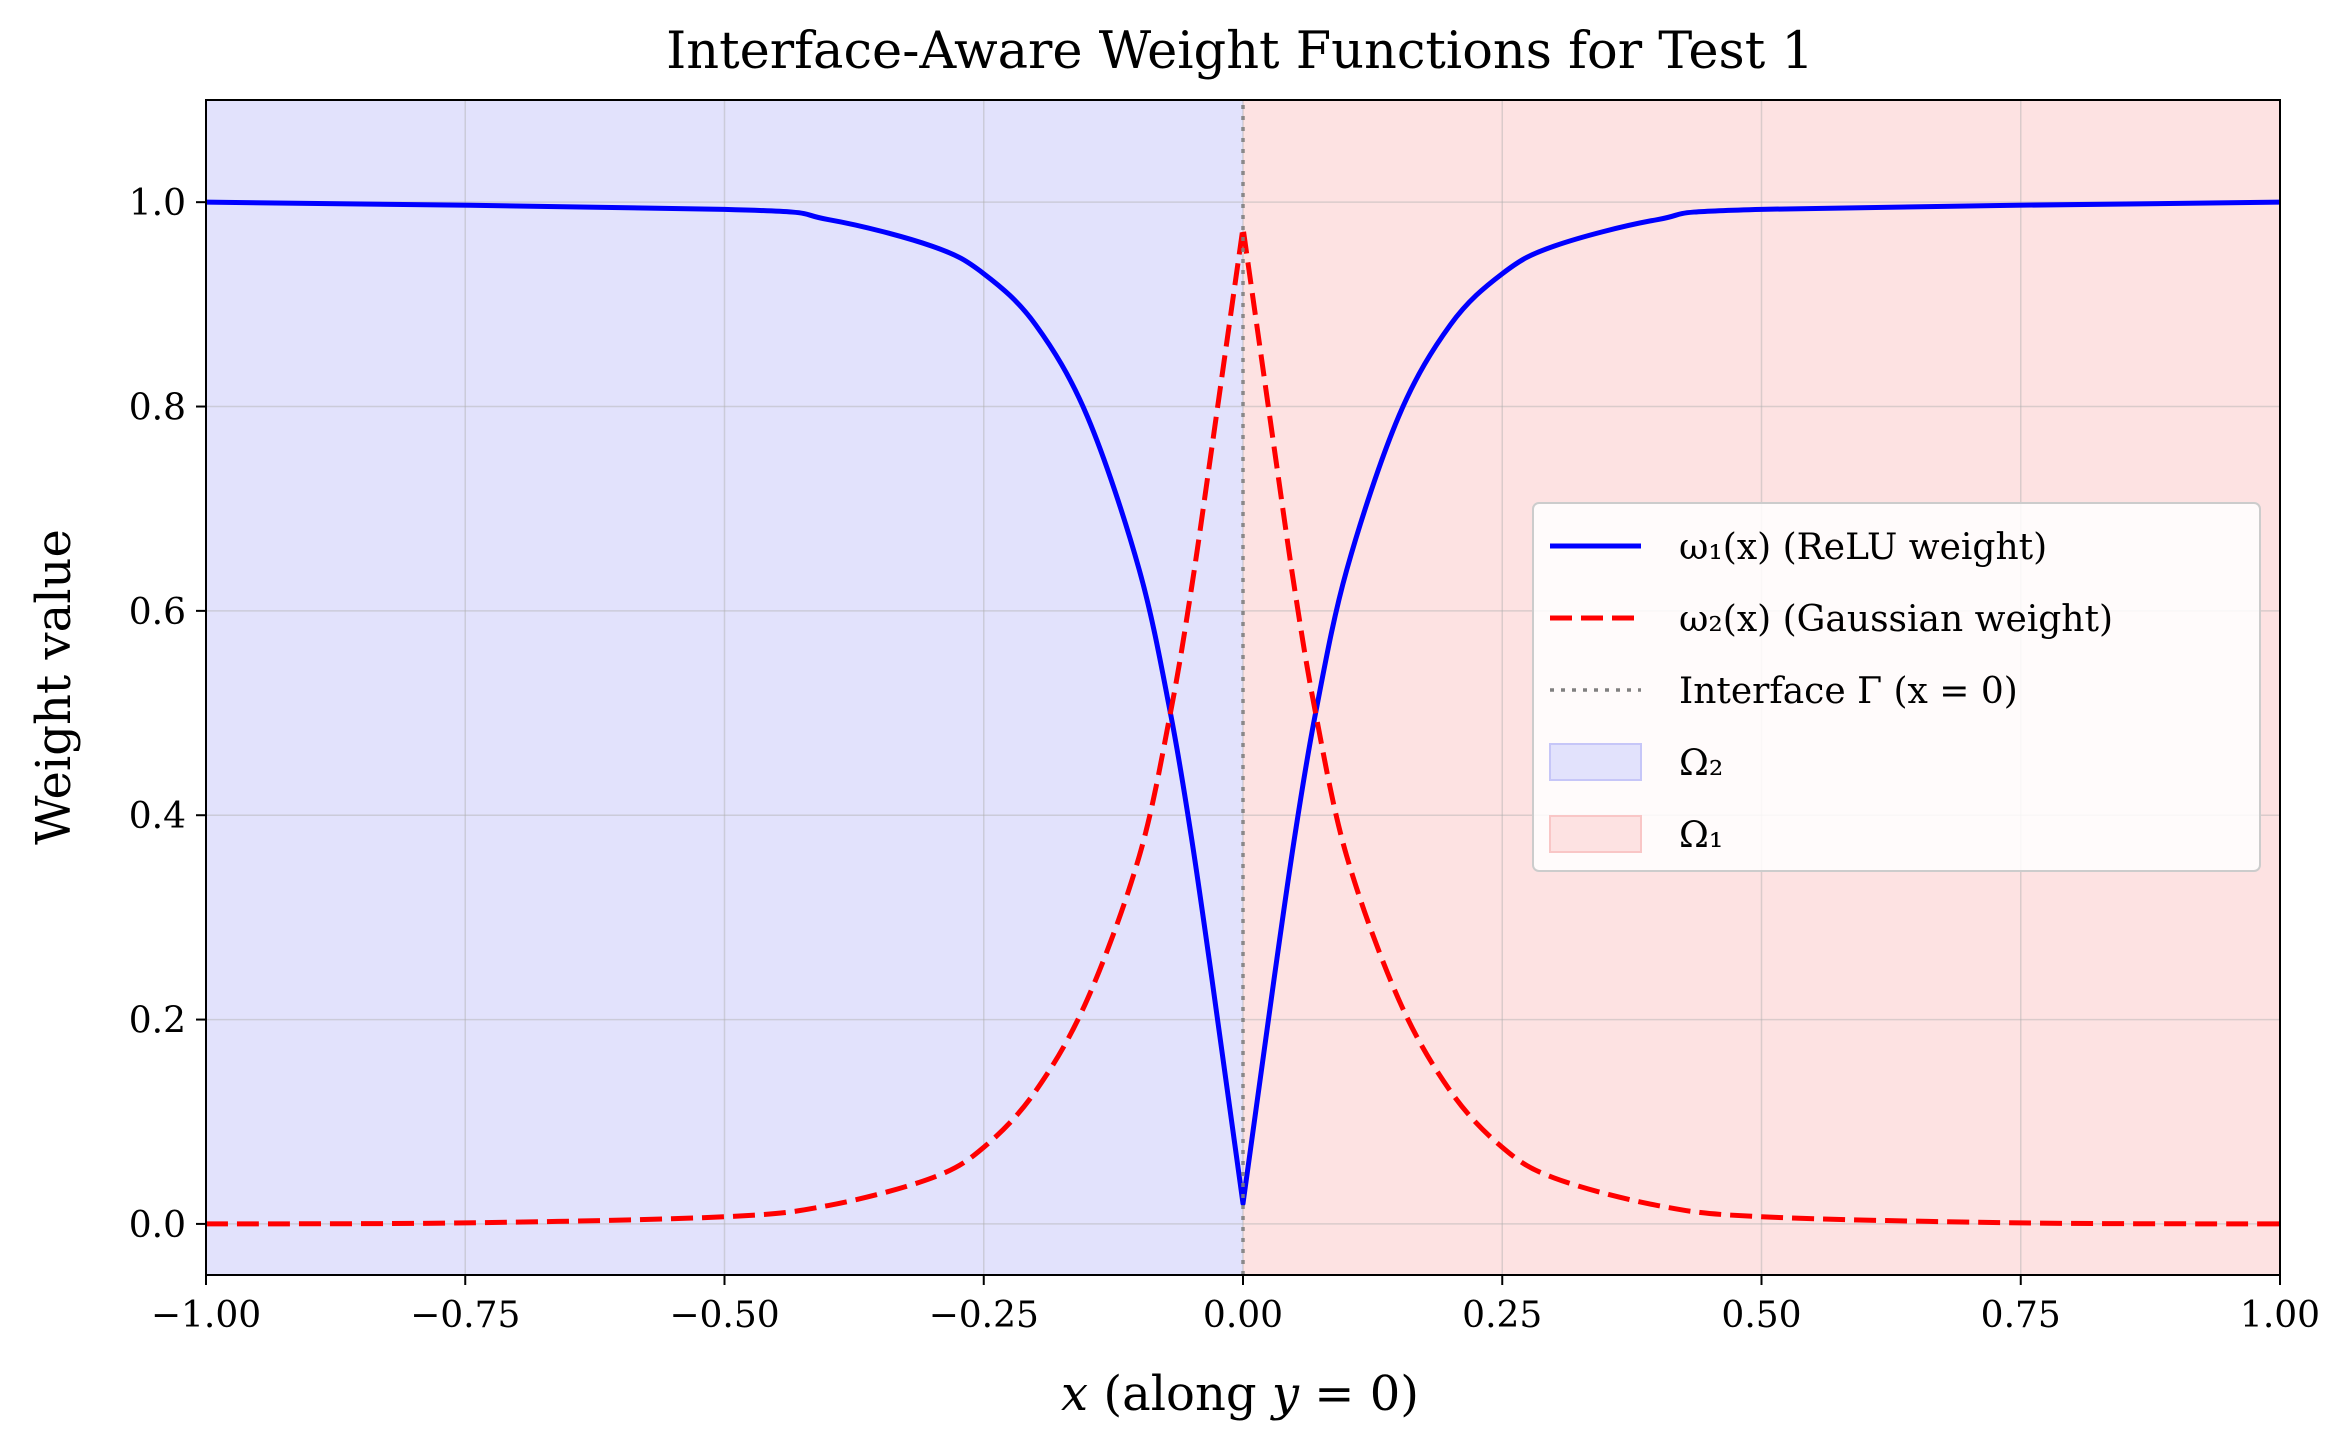 The height and width of the screenshot is (1454, 2351). I want to click on x-tick-label: 0.00, so click(1243, 1315).